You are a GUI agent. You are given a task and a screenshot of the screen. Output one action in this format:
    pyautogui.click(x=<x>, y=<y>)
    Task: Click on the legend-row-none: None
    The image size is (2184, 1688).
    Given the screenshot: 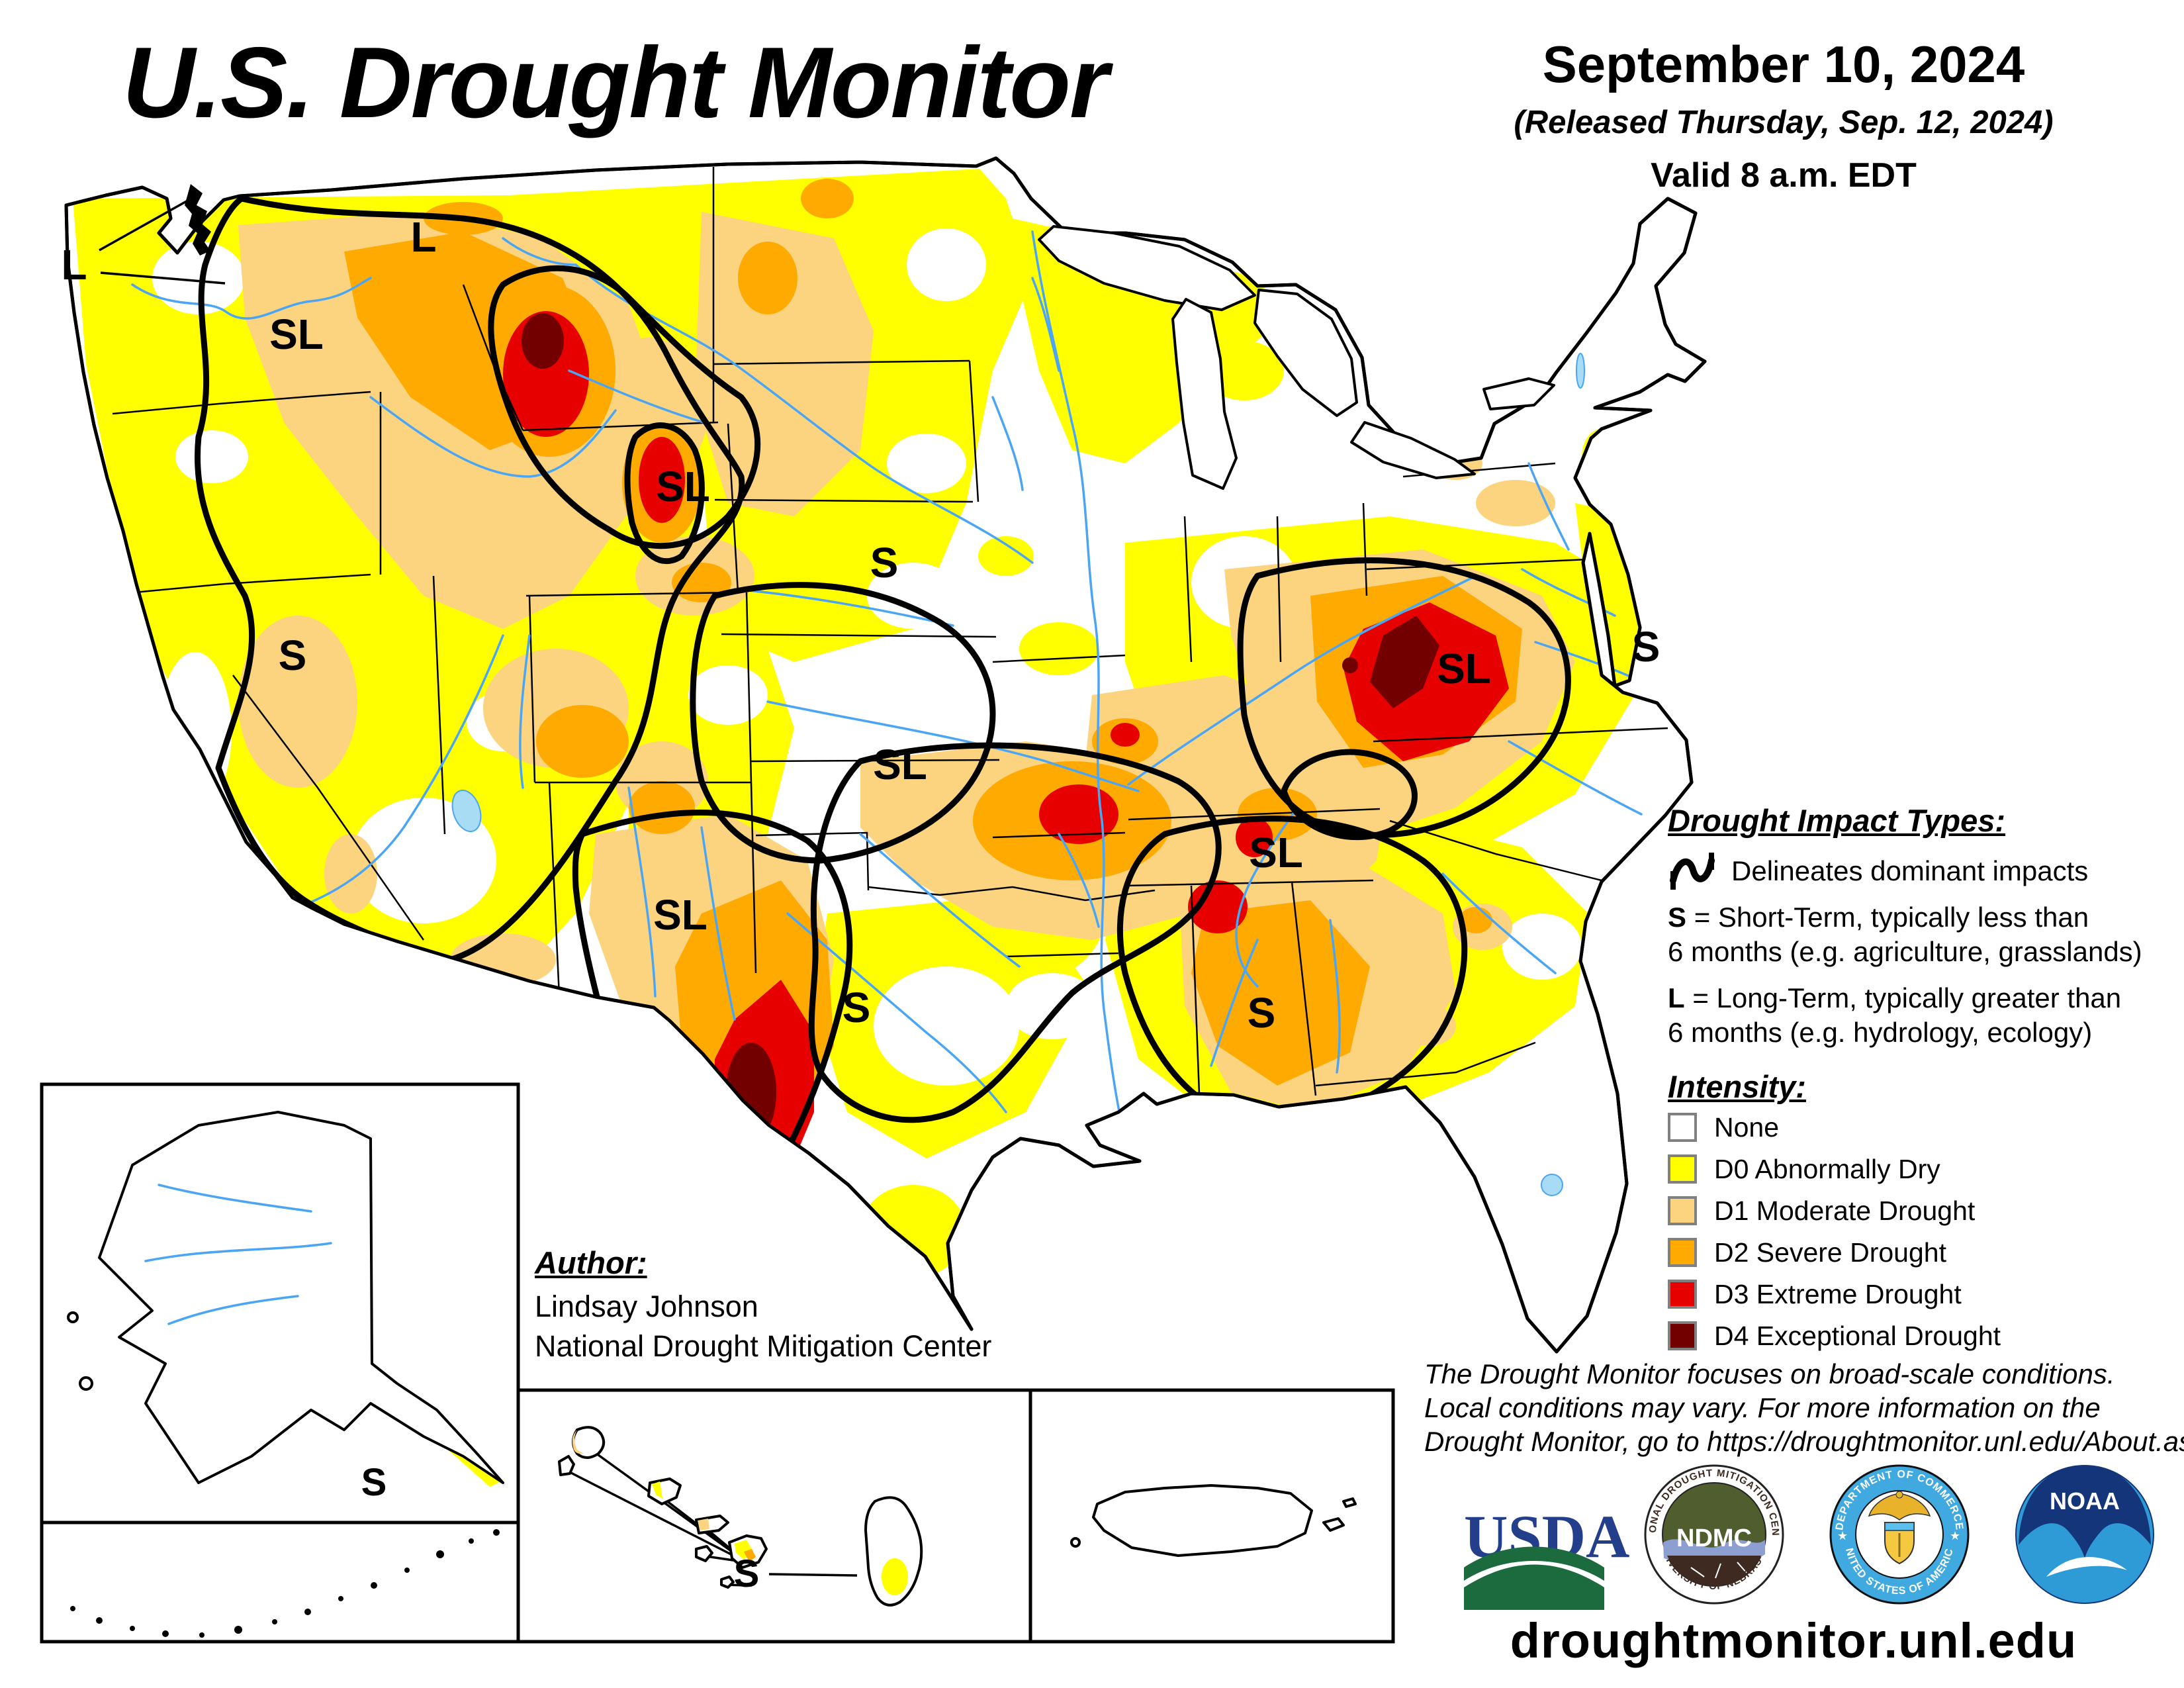 What is the action you would take?
    pyautogui.click(x=1834, y=1127)
    